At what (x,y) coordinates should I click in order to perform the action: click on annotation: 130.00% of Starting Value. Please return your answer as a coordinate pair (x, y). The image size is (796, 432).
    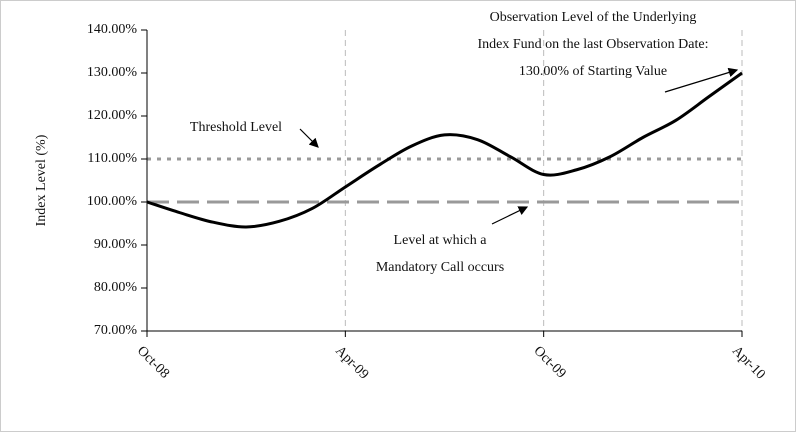
    Looking at the image, I should click on (593, 71).